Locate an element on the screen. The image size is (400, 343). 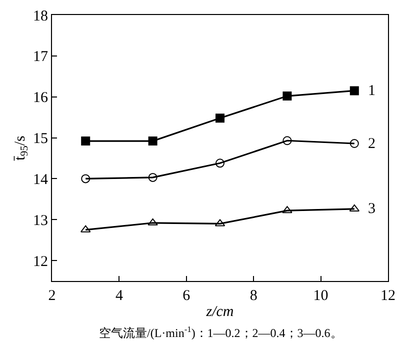
y-tick-label: 17 is located at coordinates (40, 57).